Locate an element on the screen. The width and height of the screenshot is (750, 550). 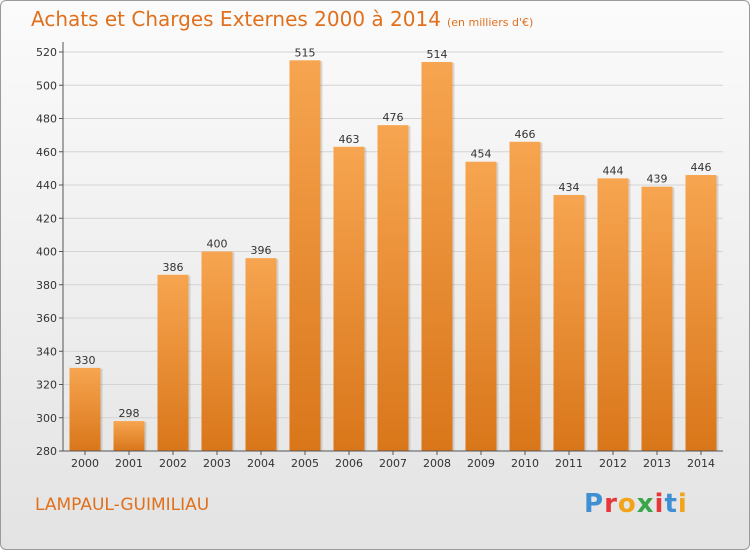
x-tick-label: 2009 is located at coordinates (481, 463).